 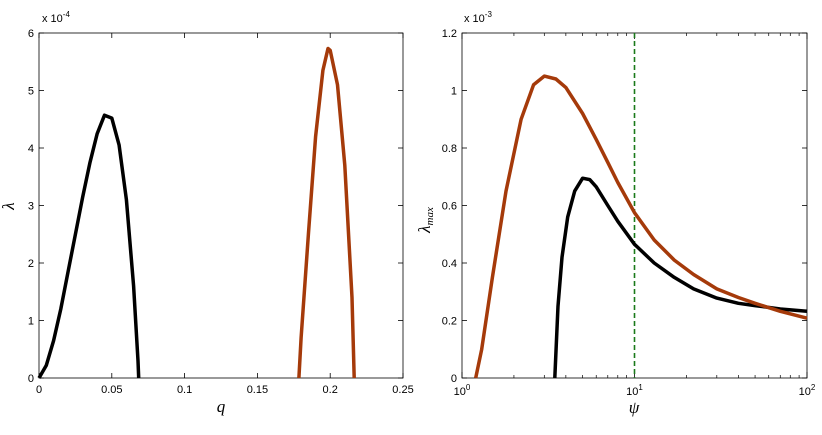 I want to click on left-x-axis-label: q, so click(x=221, y=406).